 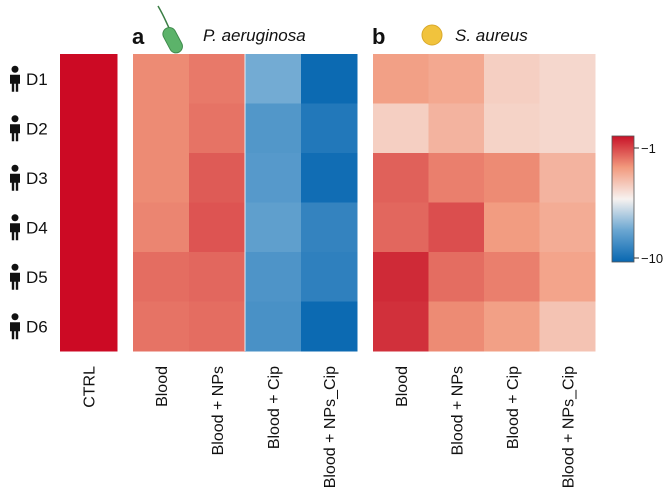 I want to click on coccus-bacterium-icon, so click(x=432, y=35).